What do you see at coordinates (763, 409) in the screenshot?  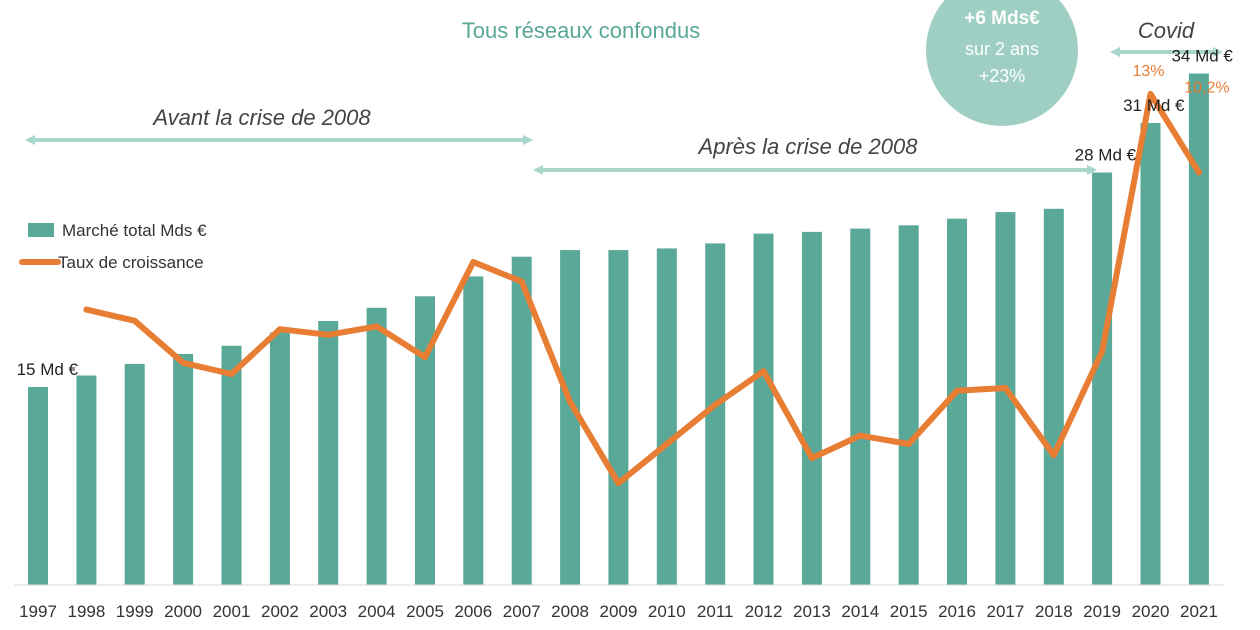 I see `bar-2012` at bounding box center [763, 409].